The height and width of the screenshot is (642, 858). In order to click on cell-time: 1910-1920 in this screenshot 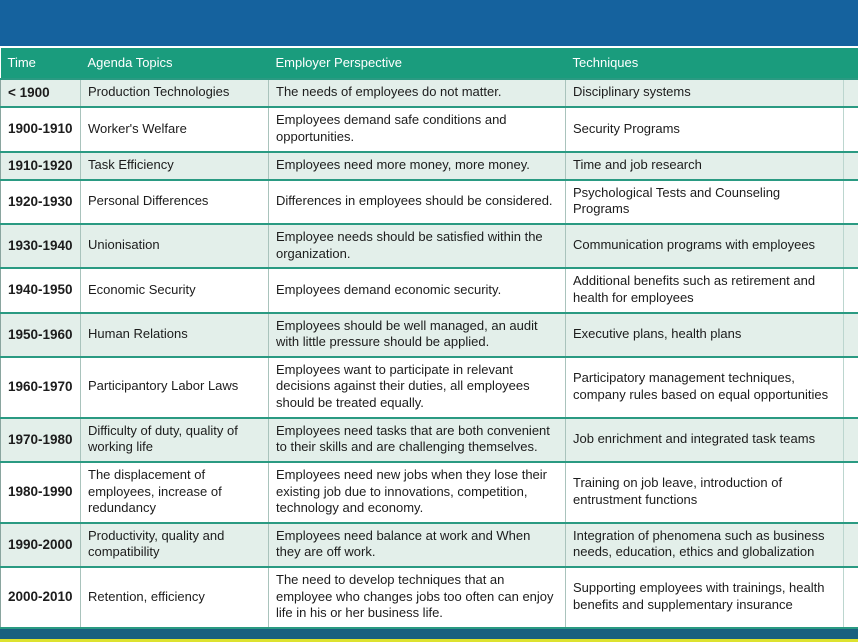, I will do `click(40, 165)`.